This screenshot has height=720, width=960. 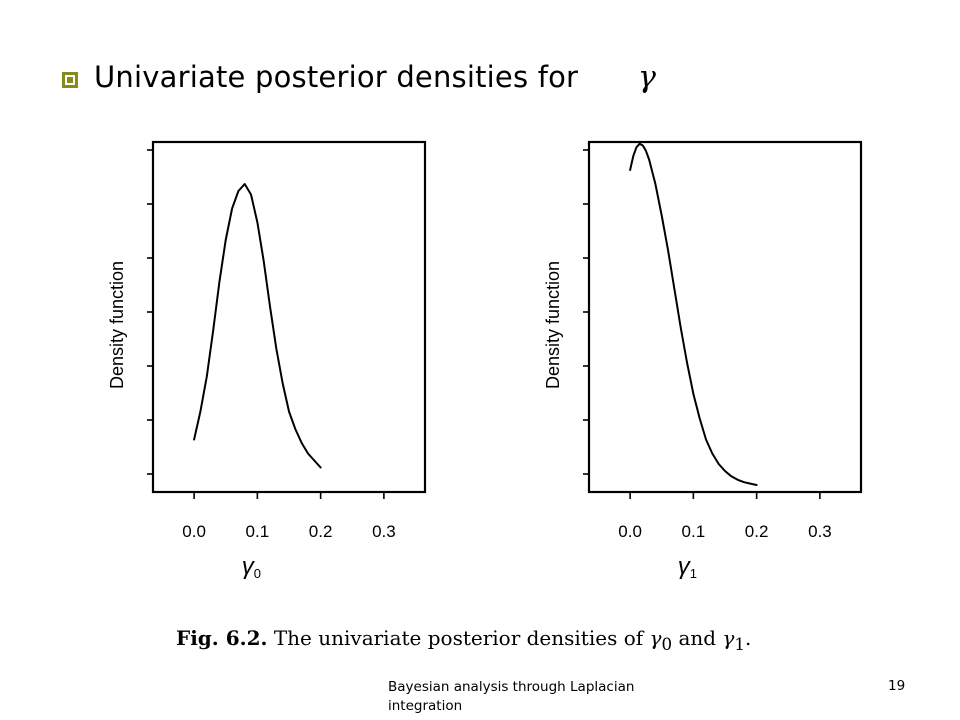 What do you see at coordinates (647, 77) in the screenshot?
I see `title-gamma-symbol: γ` at bounding box center [647, 77].